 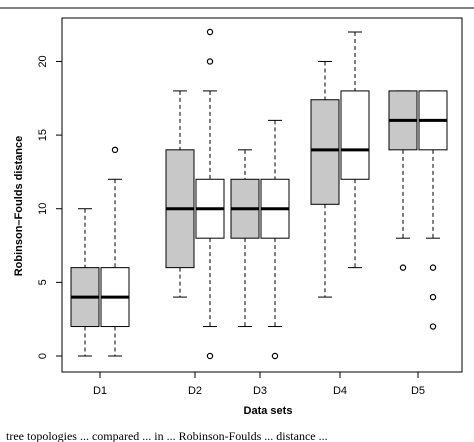 What do you see at coordinates (43, 61) in the screenshot?
I see `y-tick-label: 20` at bounding box center [43, 61].